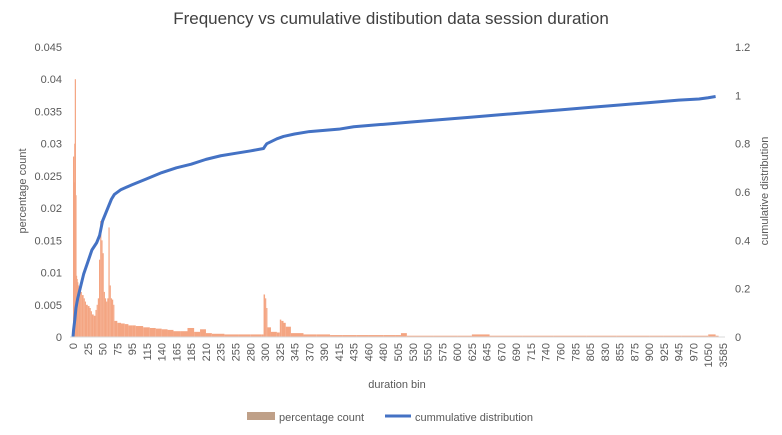 The height and width of the screenshot is (435, 782). I want to click on legend-label-percentage-count: percentage count, so click(321, 418).